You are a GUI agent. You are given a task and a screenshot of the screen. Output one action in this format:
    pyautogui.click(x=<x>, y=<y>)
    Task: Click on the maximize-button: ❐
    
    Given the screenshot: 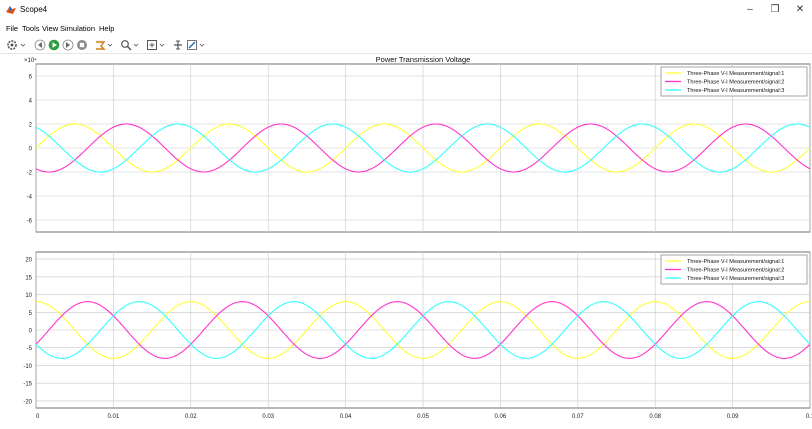 What is the action you would take?
    pyautogui.click(x=775, y=9)
    